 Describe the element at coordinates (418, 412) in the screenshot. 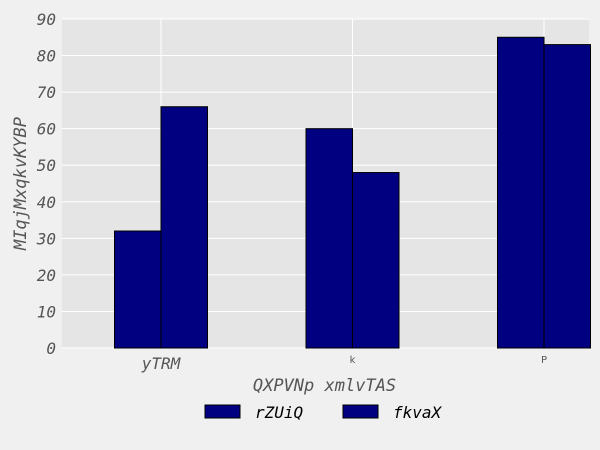

I see `legend-label-fkvaX: fkvaX` at that location.